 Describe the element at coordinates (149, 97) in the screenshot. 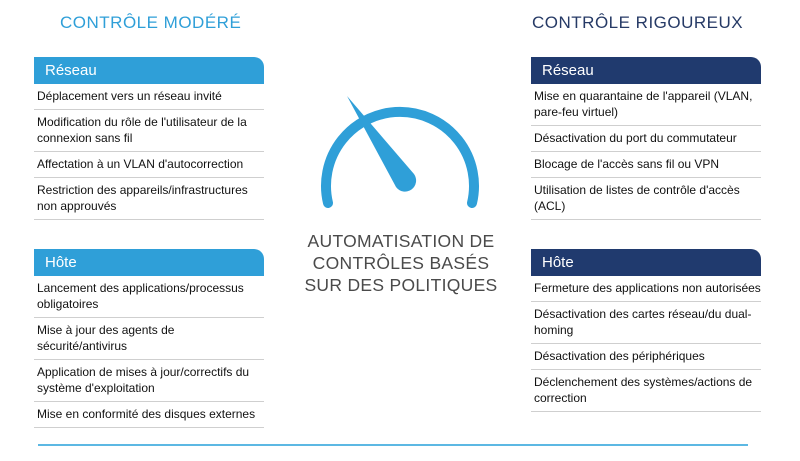

I see `list-item: Déplacement vers un réseau invité` at that location.